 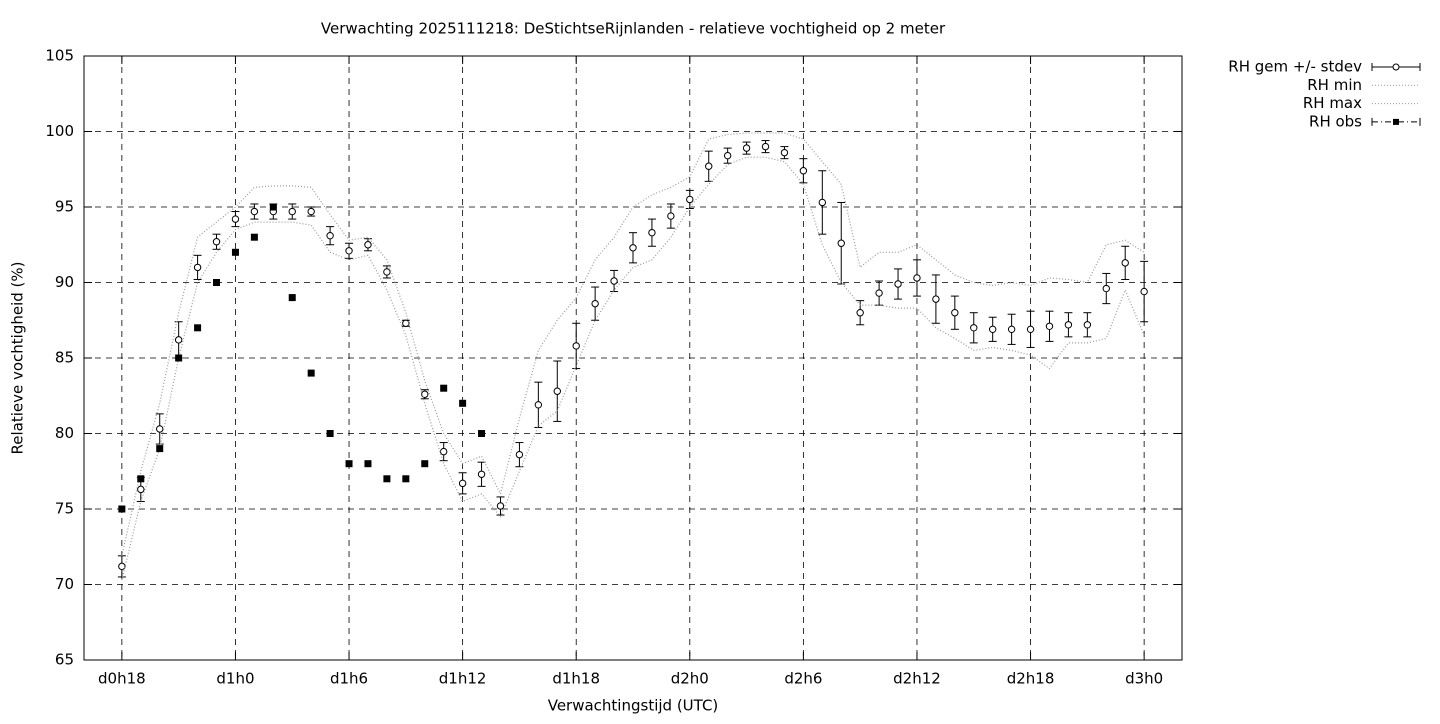 I want to click on x-tick-label: d3h0, so click(x=1144, y=679).